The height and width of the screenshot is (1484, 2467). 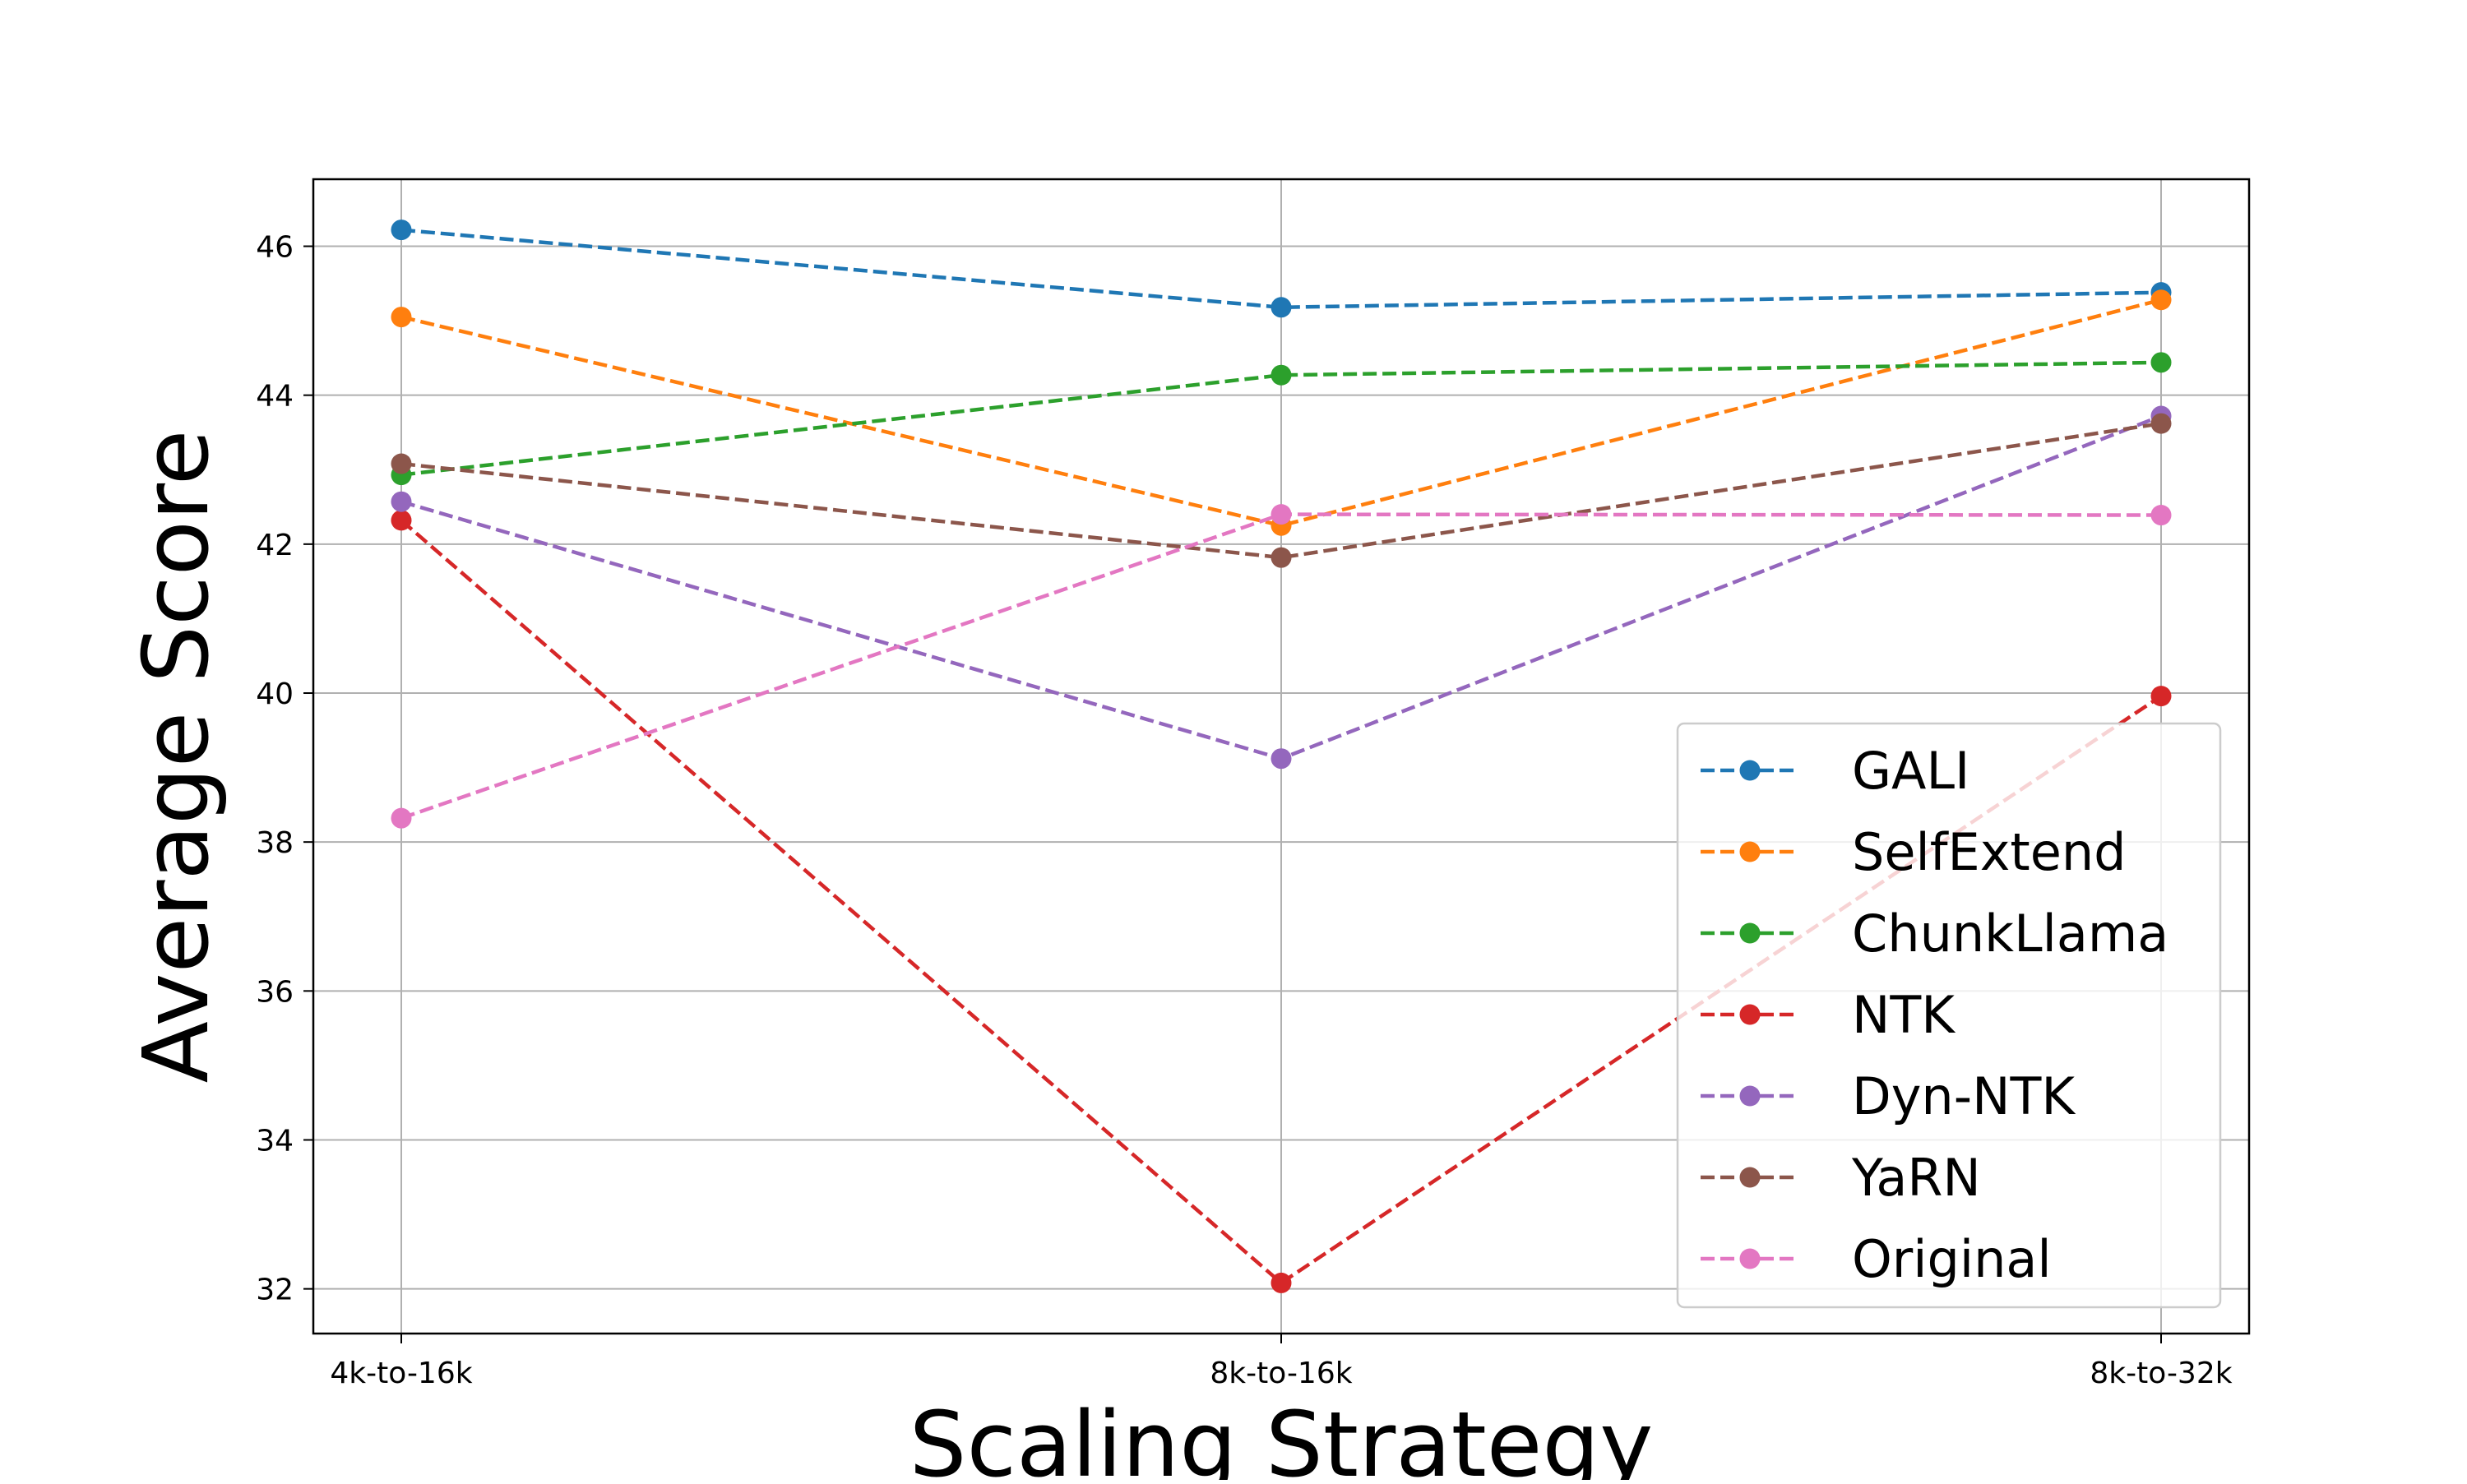 What do you see at coordinates (275, 397) in the screenshot?
I see `y-tick-label: 44` at bounding box center [275, 397].